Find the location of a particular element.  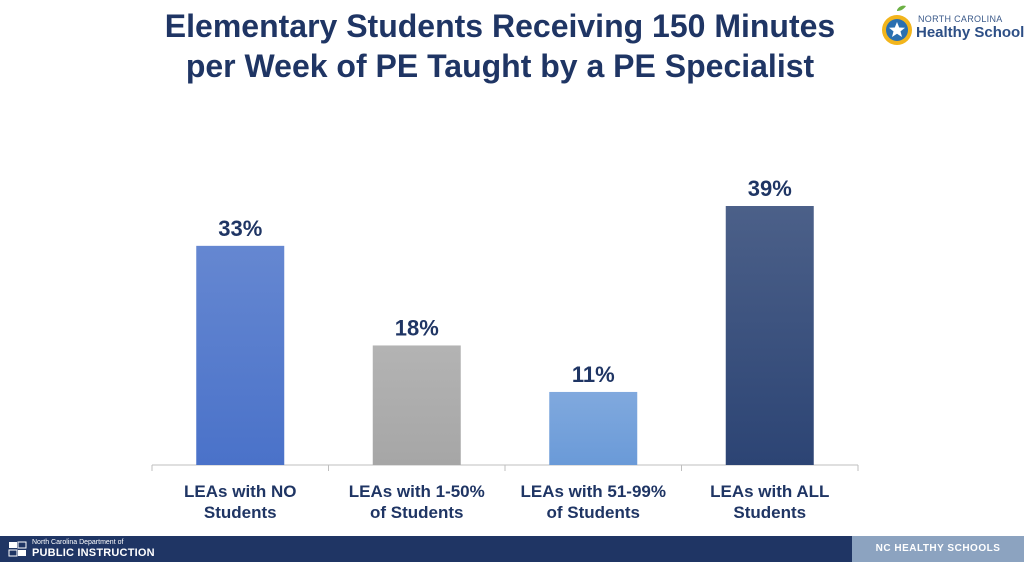

dpi-text-line-2: PUBLIC INSTRUCTION is located at coordinates (93, 553).